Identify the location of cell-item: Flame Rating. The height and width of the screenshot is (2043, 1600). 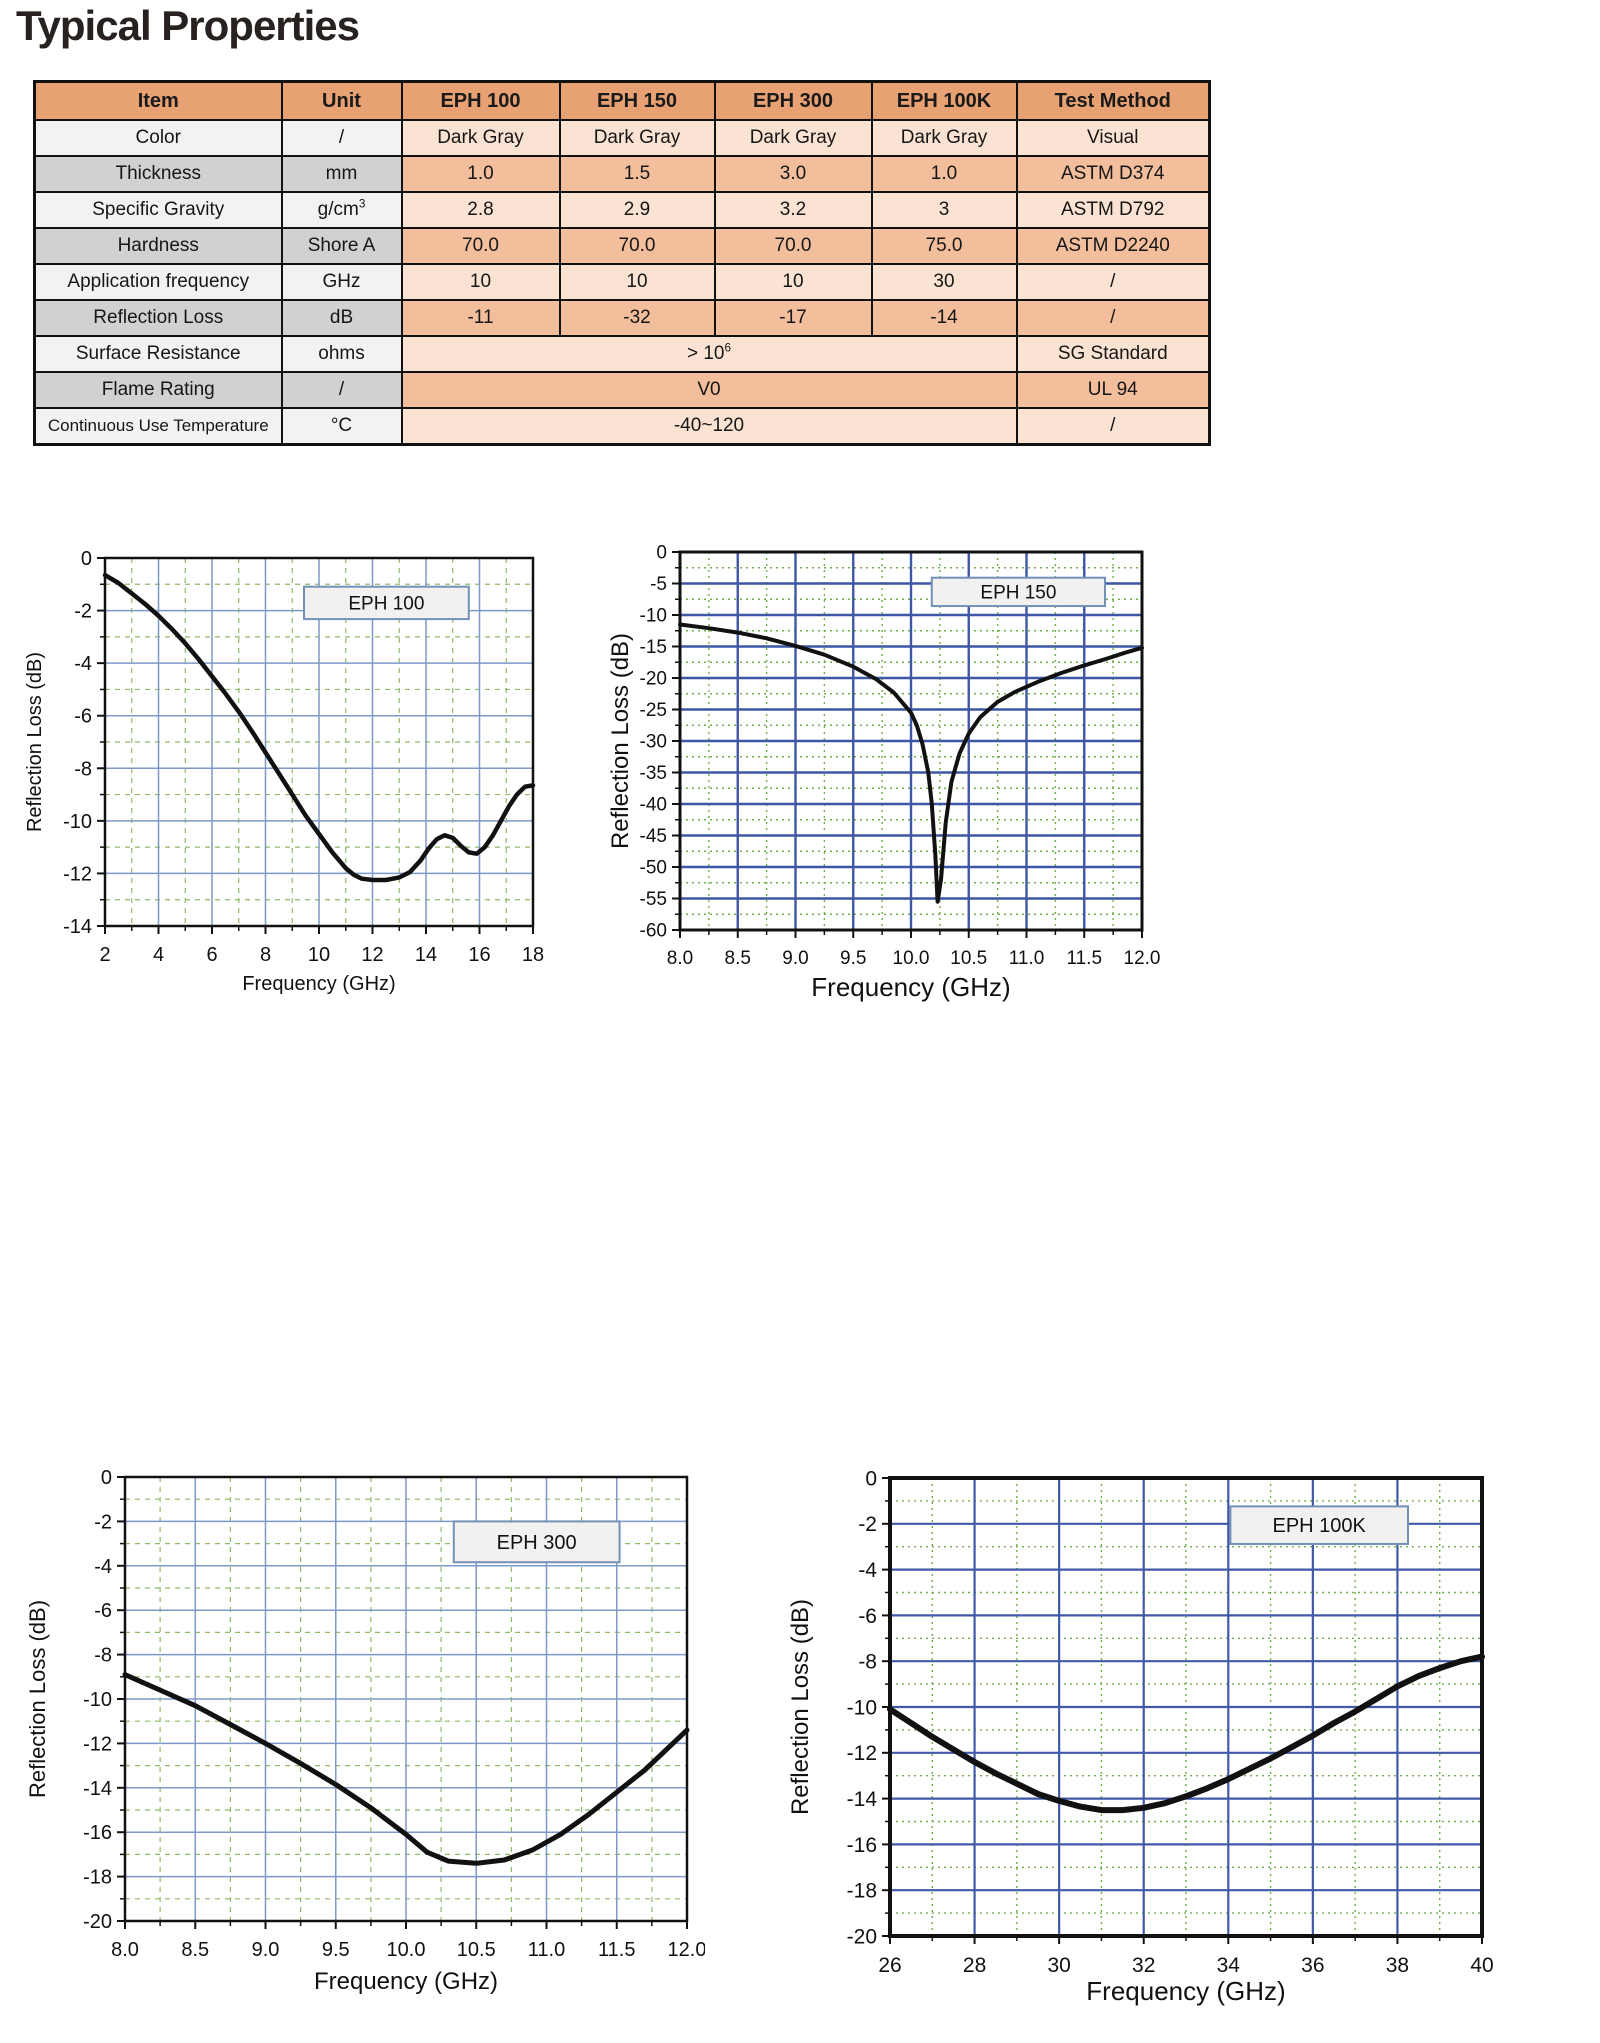
(158, 390).